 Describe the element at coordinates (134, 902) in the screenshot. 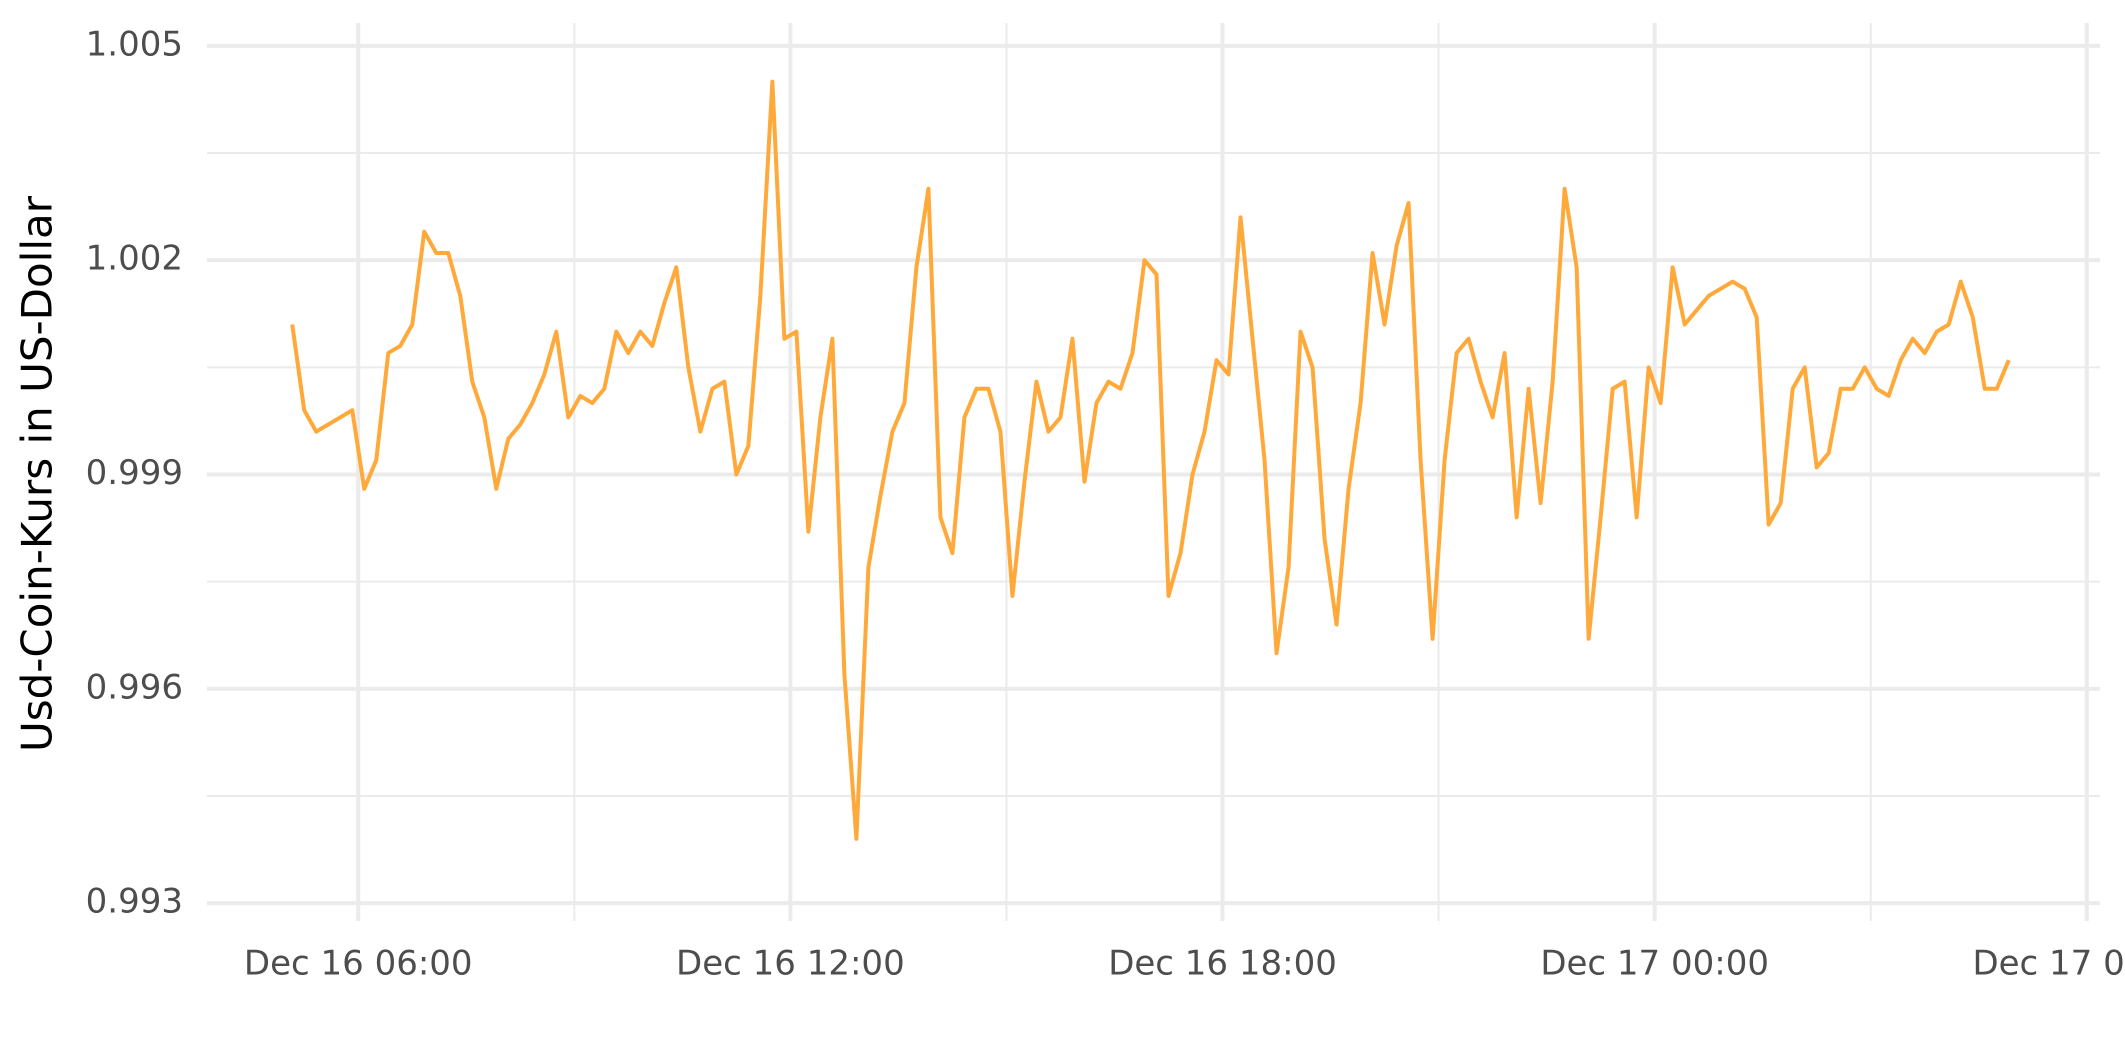

I see `y-tick-label: 0.993` at that location.